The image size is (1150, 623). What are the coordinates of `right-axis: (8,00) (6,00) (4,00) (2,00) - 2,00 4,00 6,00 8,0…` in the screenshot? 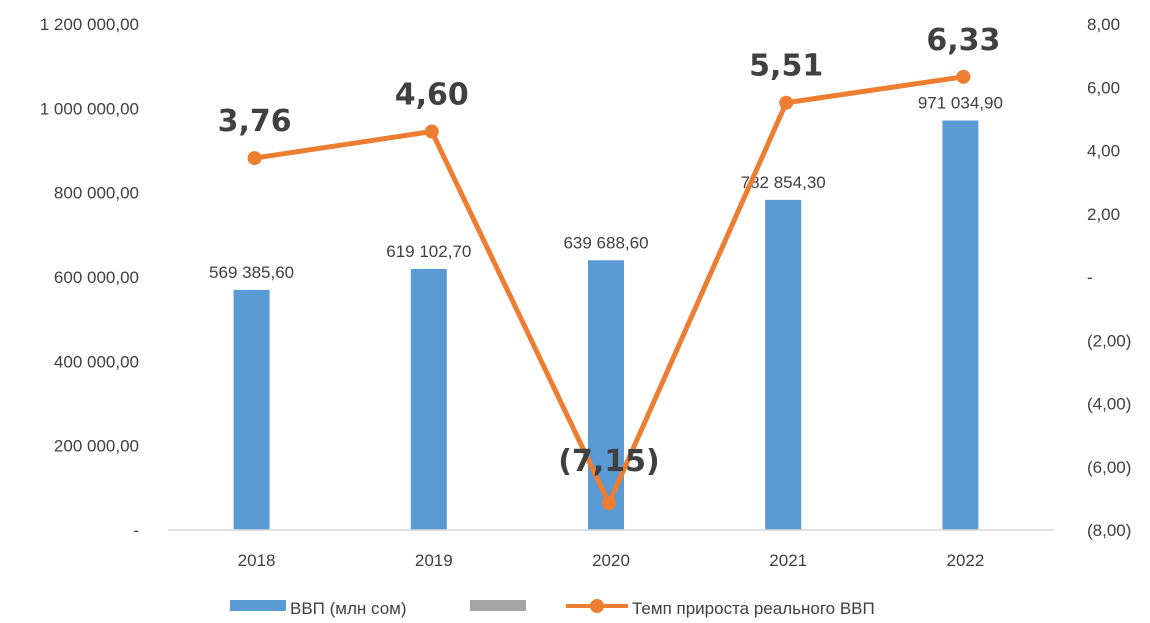 It's located at (1109, 277).